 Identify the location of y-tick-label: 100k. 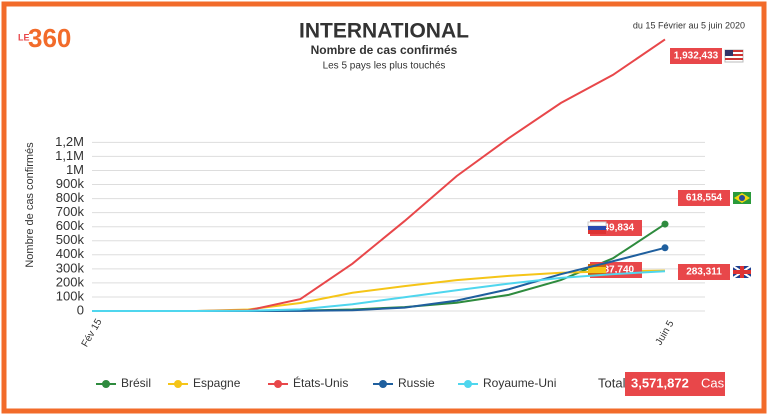
(70, 295).